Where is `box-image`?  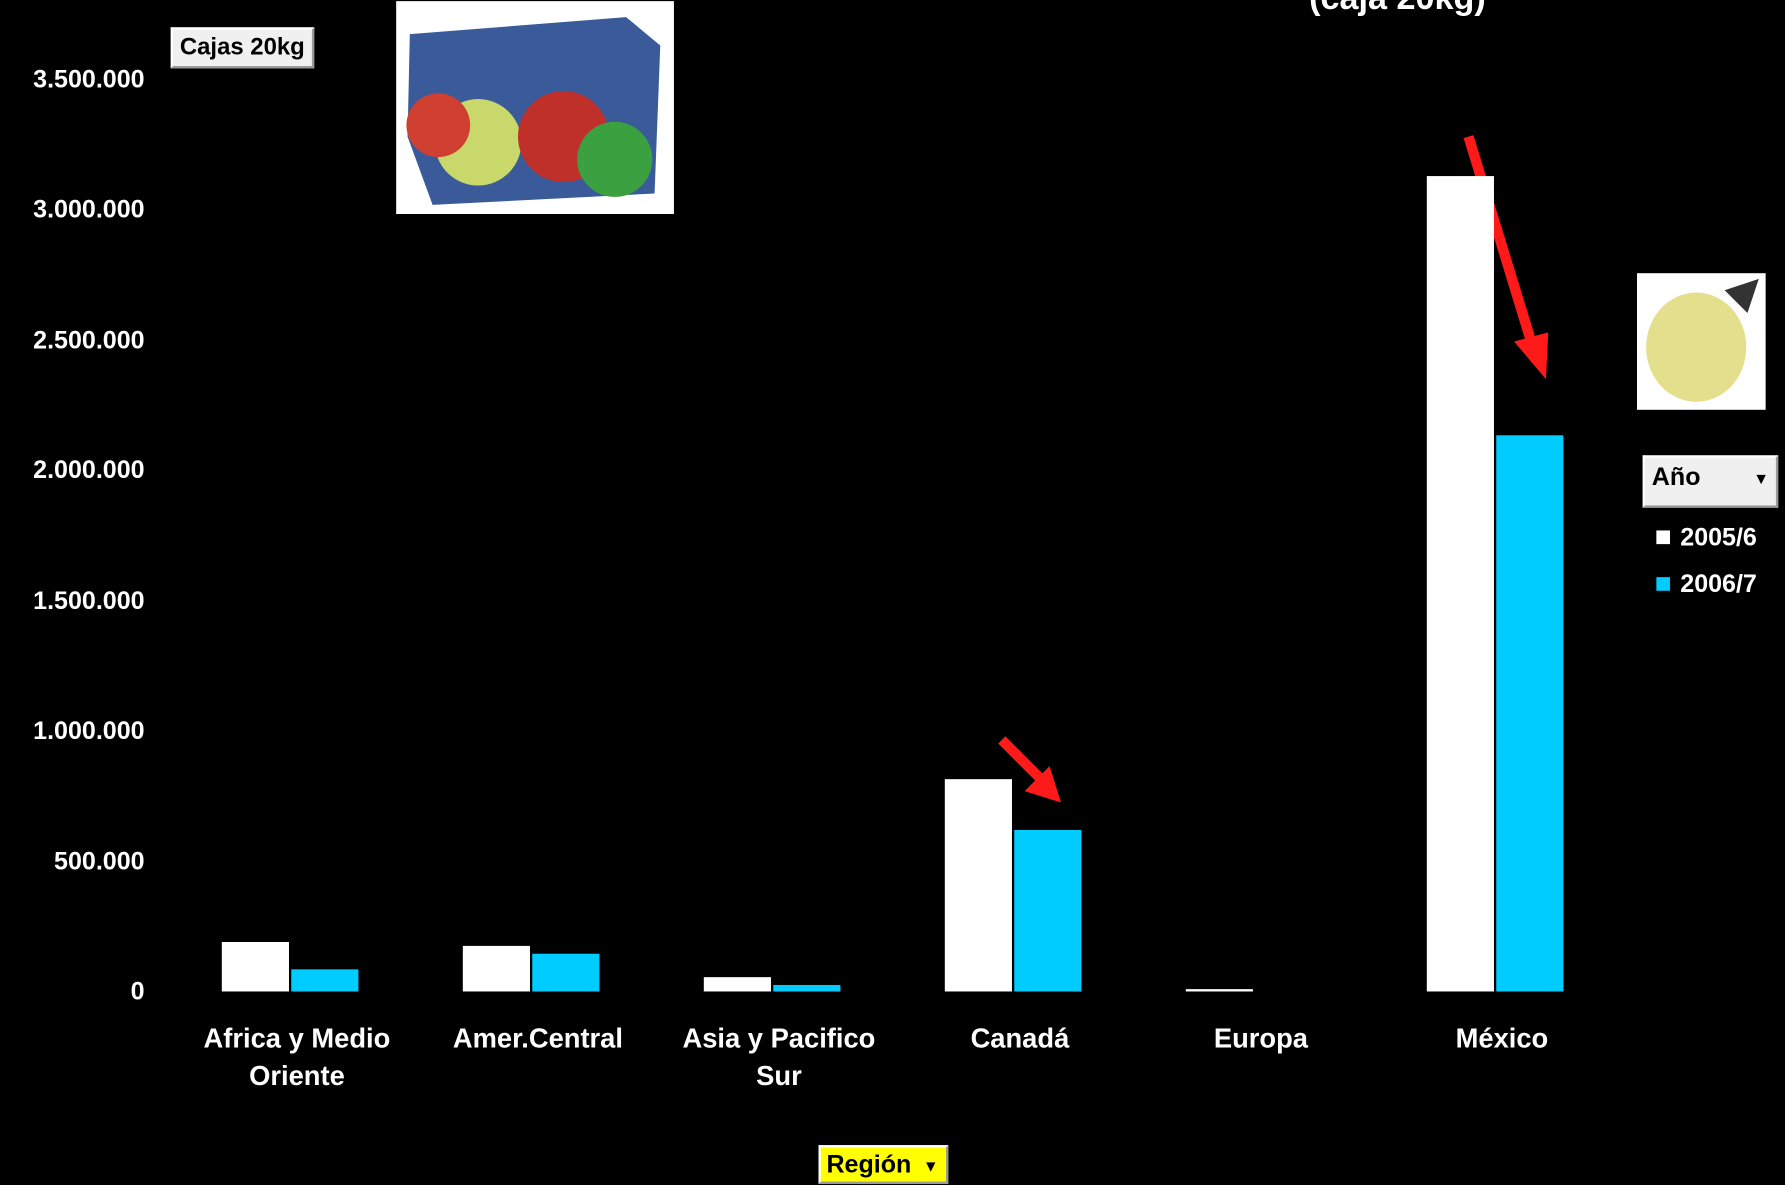
box-image is located at coordinates (535, 108).